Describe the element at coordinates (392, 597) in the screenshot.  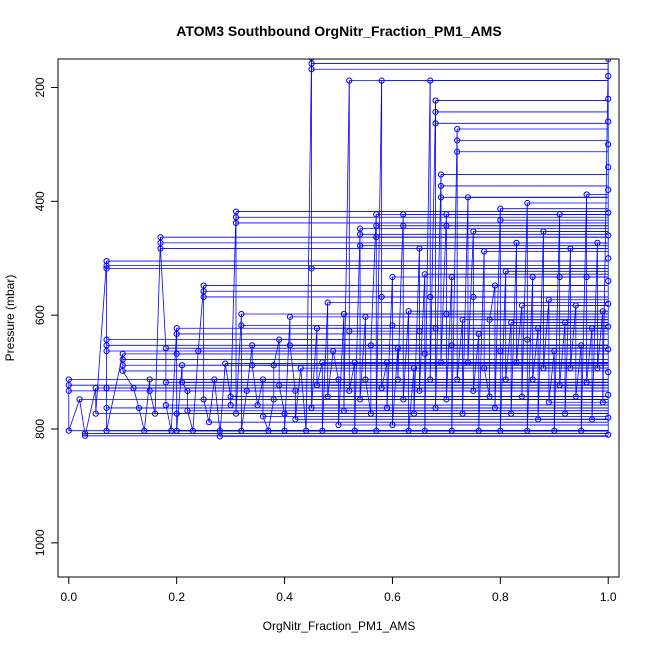
I see `x-tick-label: 0.6` at that location.